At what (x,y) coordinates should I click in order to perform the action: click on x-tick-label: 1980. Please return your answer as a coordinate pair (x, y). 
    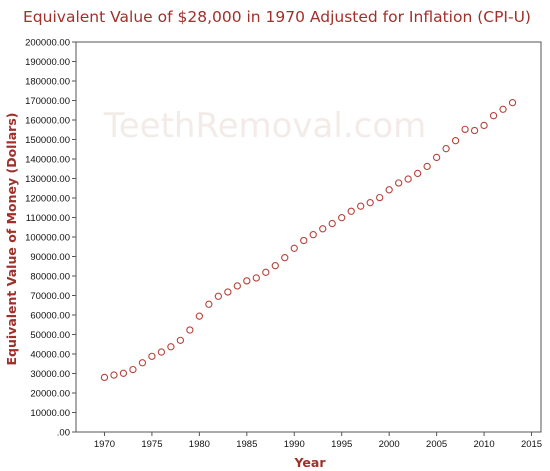
    Looking at the image, I should click on (199, 444).